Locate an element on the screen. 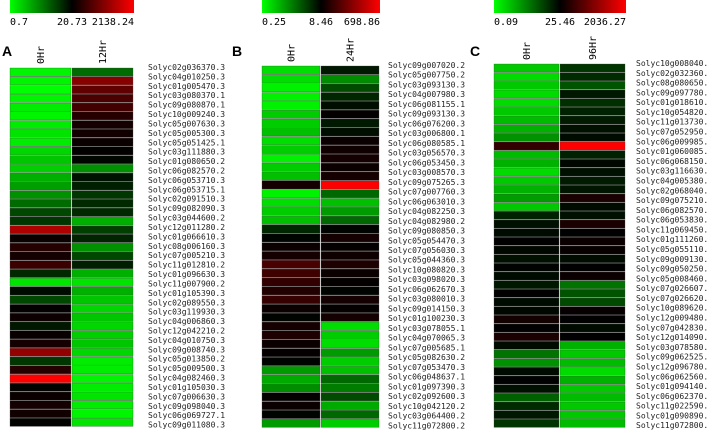 This screenshot has width=708, height=434. gene-label: Solyc01g096630.3 is located at coordinates (186, 274).